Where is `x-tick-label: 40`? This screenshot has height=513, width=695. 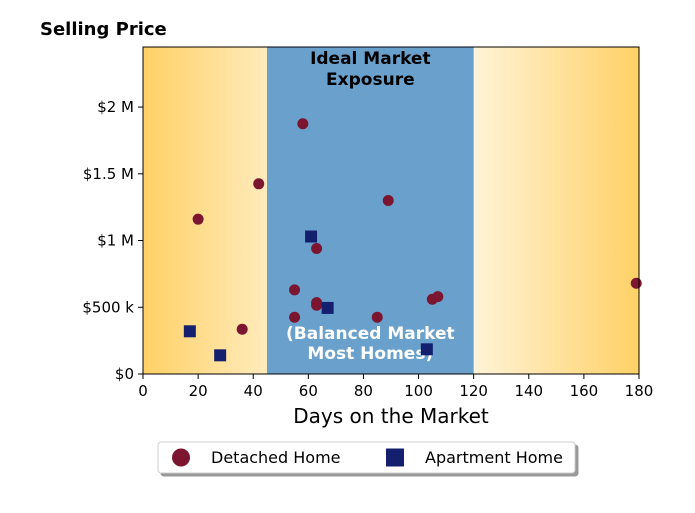
x-tick-label: 40 is located at coordinates (253, 391).